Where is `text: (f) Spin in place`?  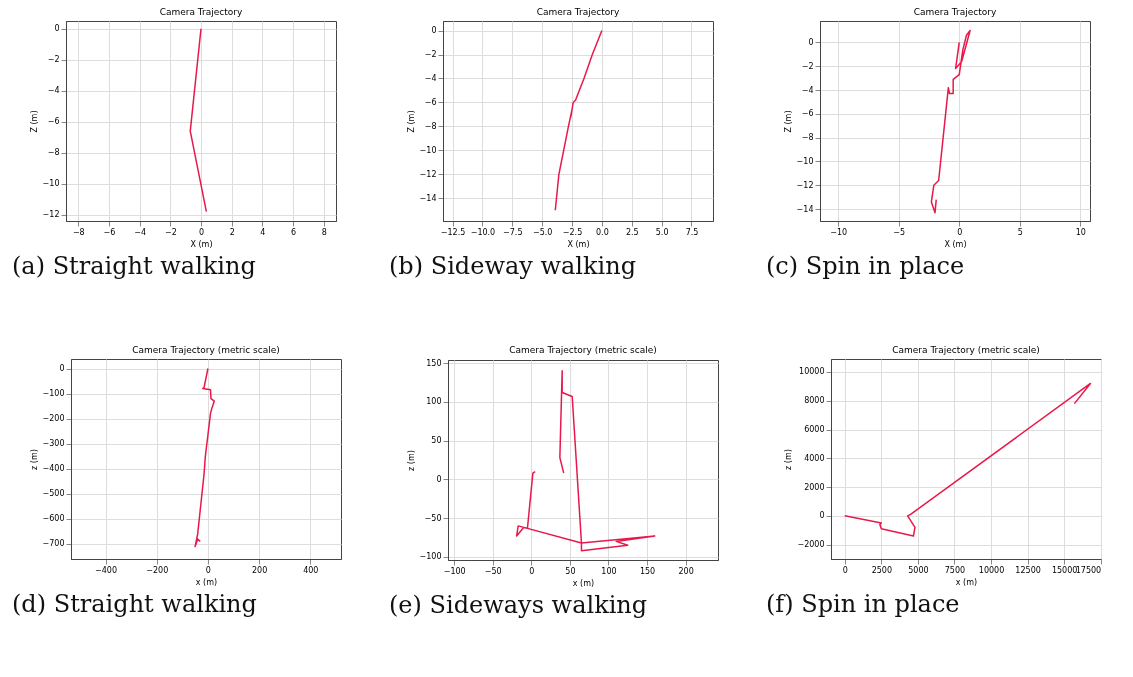 text: (f) Spin in place is located at coordinates (863, 604).